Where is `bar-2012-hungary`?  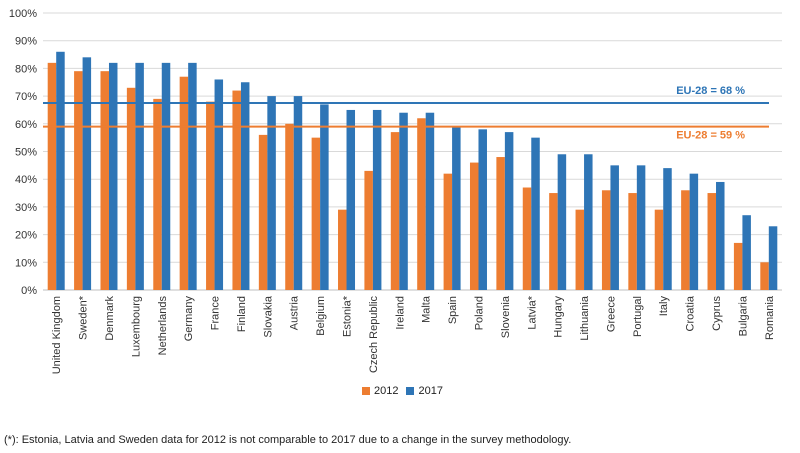
bar-2012-hungary is located at coordinates (553, 241).